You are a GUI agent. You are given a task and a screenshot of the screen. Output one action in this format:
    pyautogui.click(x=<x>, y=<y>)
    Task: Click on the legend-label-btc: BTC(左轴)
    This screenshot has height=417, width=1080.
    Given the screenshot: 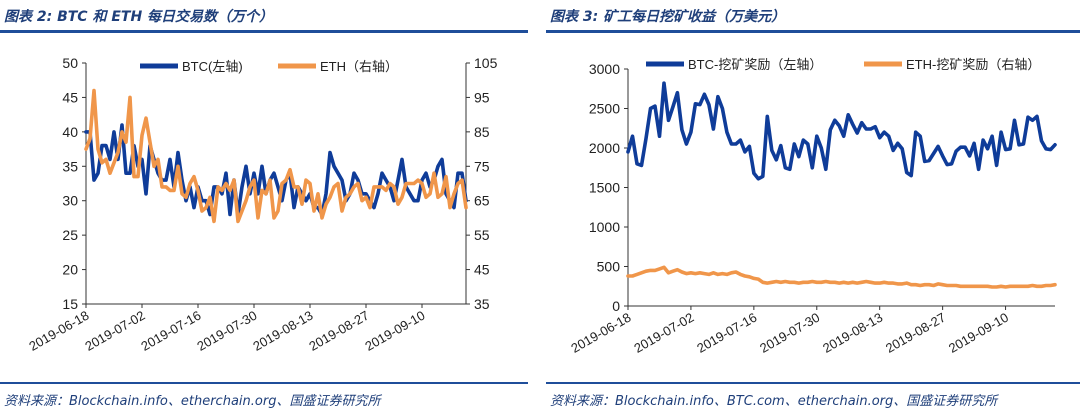 What is the action you would take?
    pyautogui.click(x=212, y=66)
    